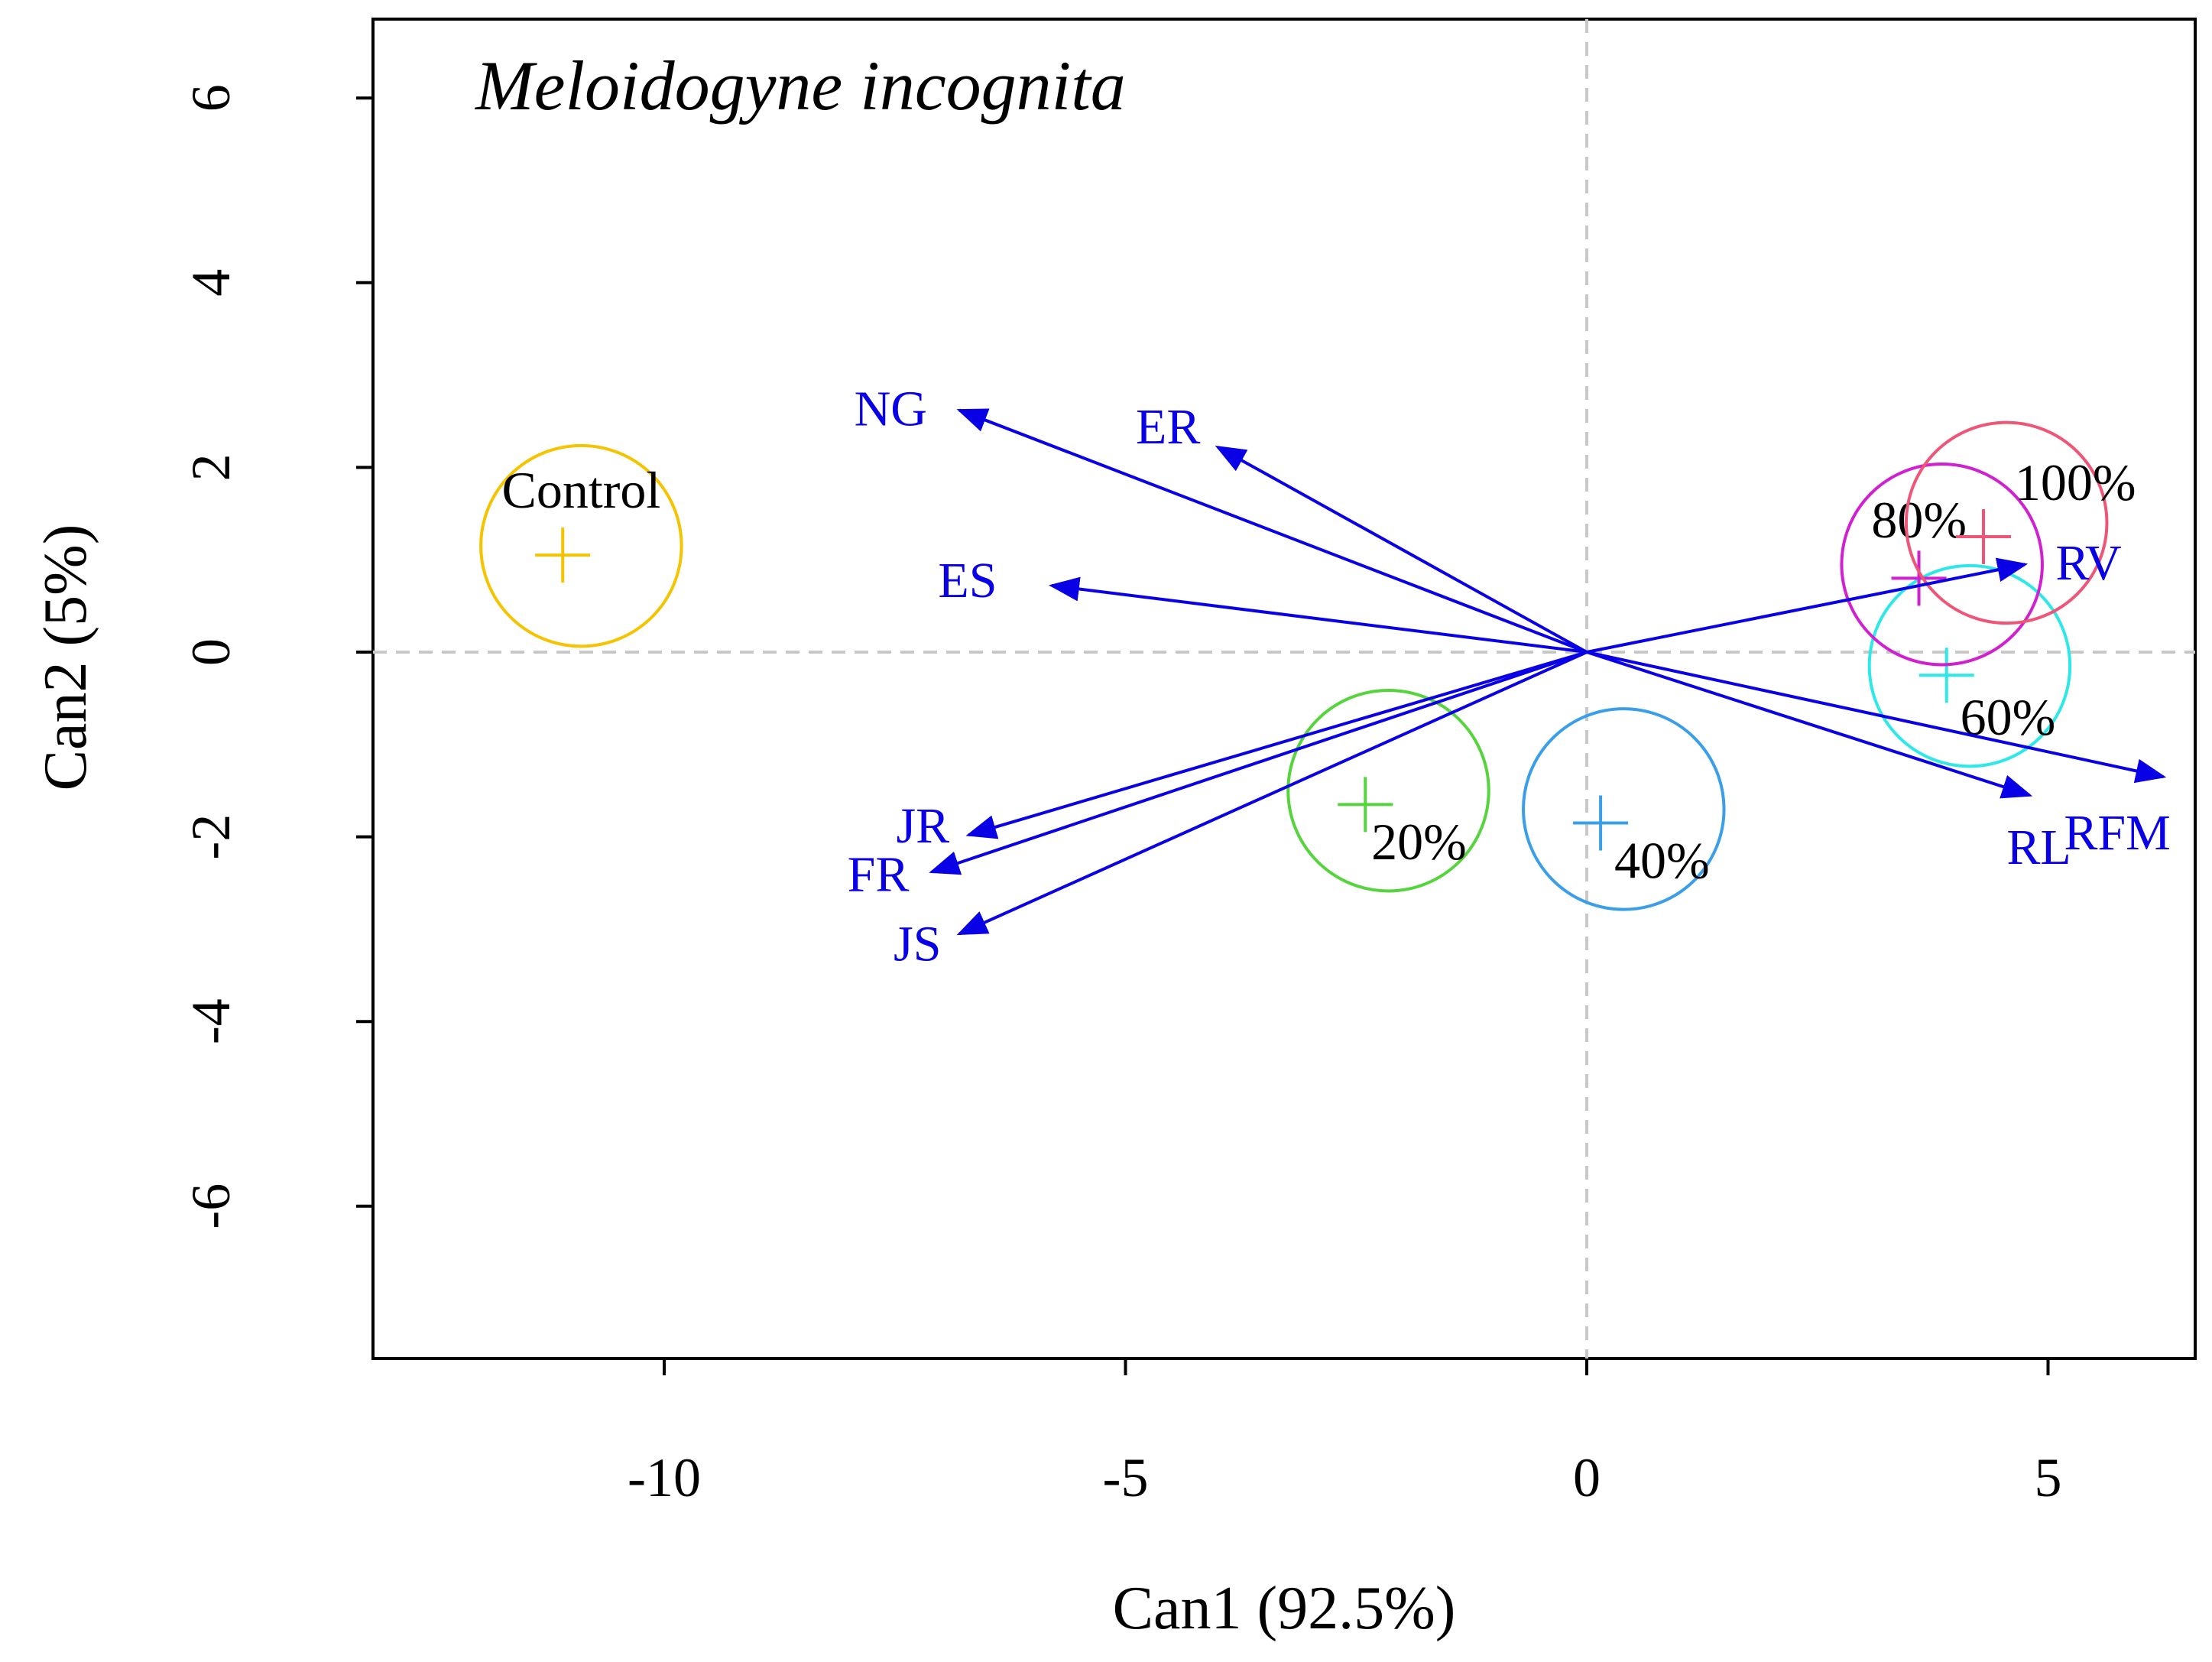 This screenshot has height=1662, width=2212. Describe the element at coordinates (276, 656) in the screenshot. I see `y-axis-ticks: -6 -4 -2 0 2 4 6` at that location.